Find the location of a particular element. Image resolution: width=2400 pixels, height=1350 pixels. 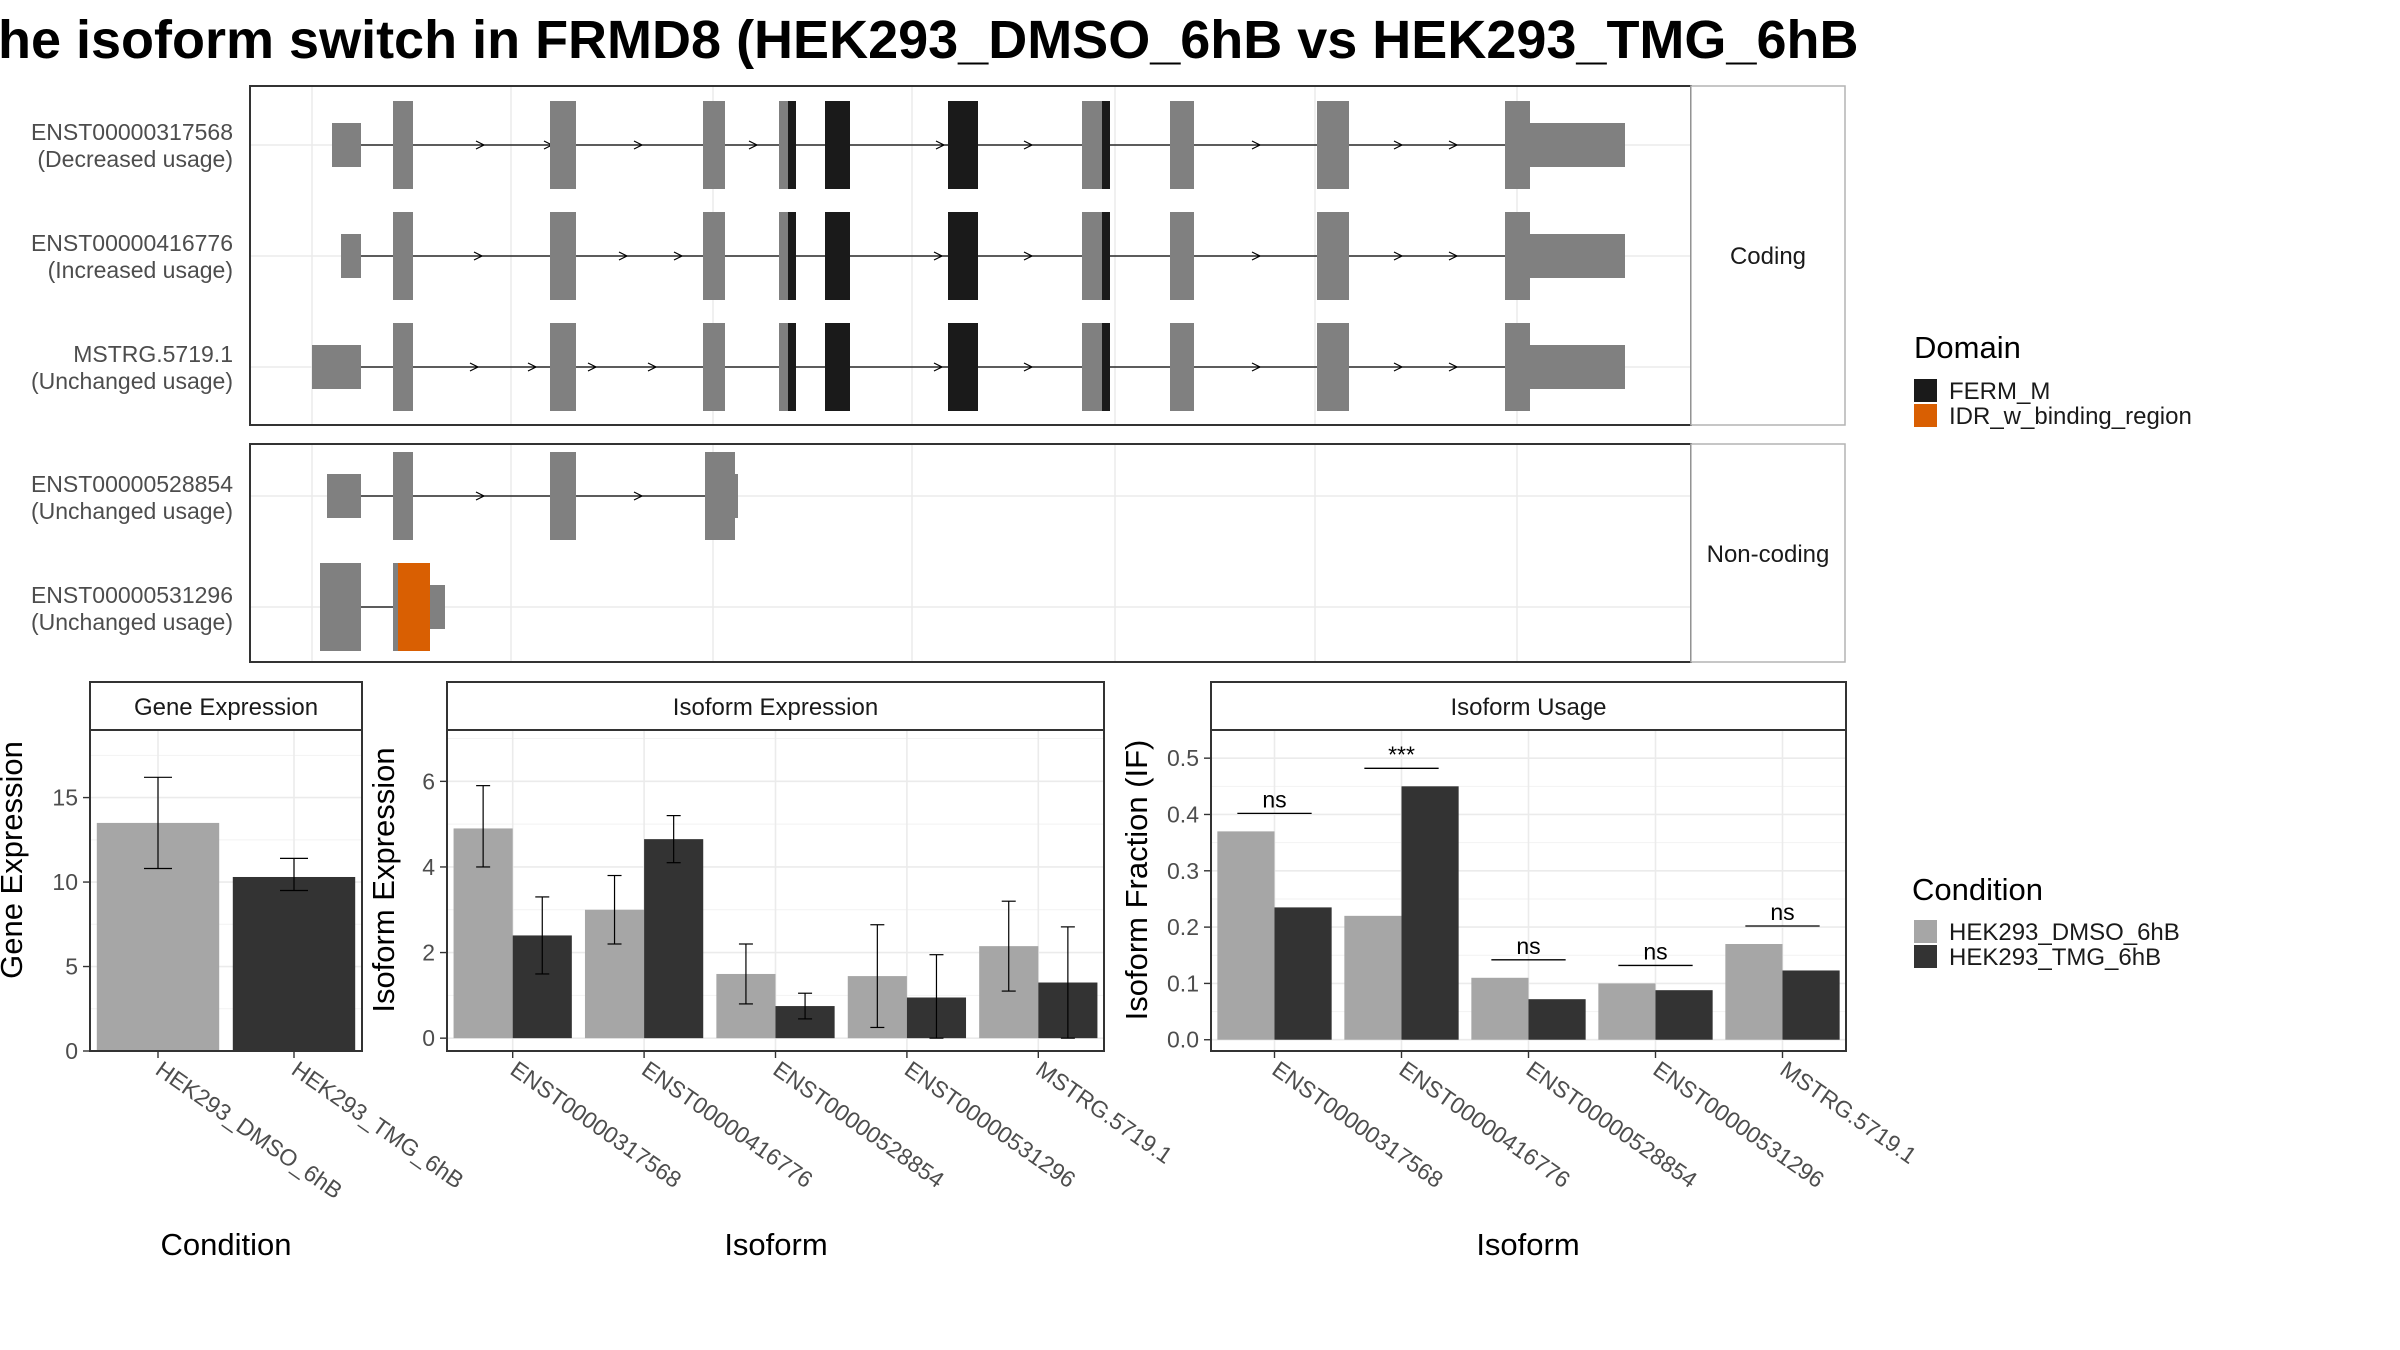

idr-domain is located at coordinates (414, 607).